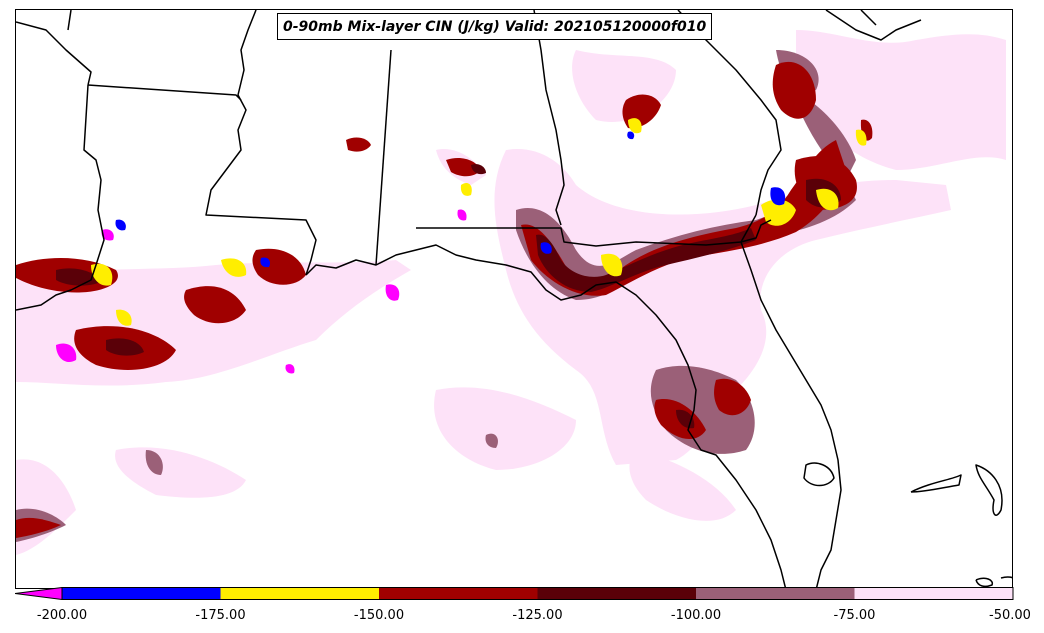  What do you see at coordinates (537, 615) in the screenshot?
I see `colorbar-tick-label: -125.00` at bounding box center [537, 615].